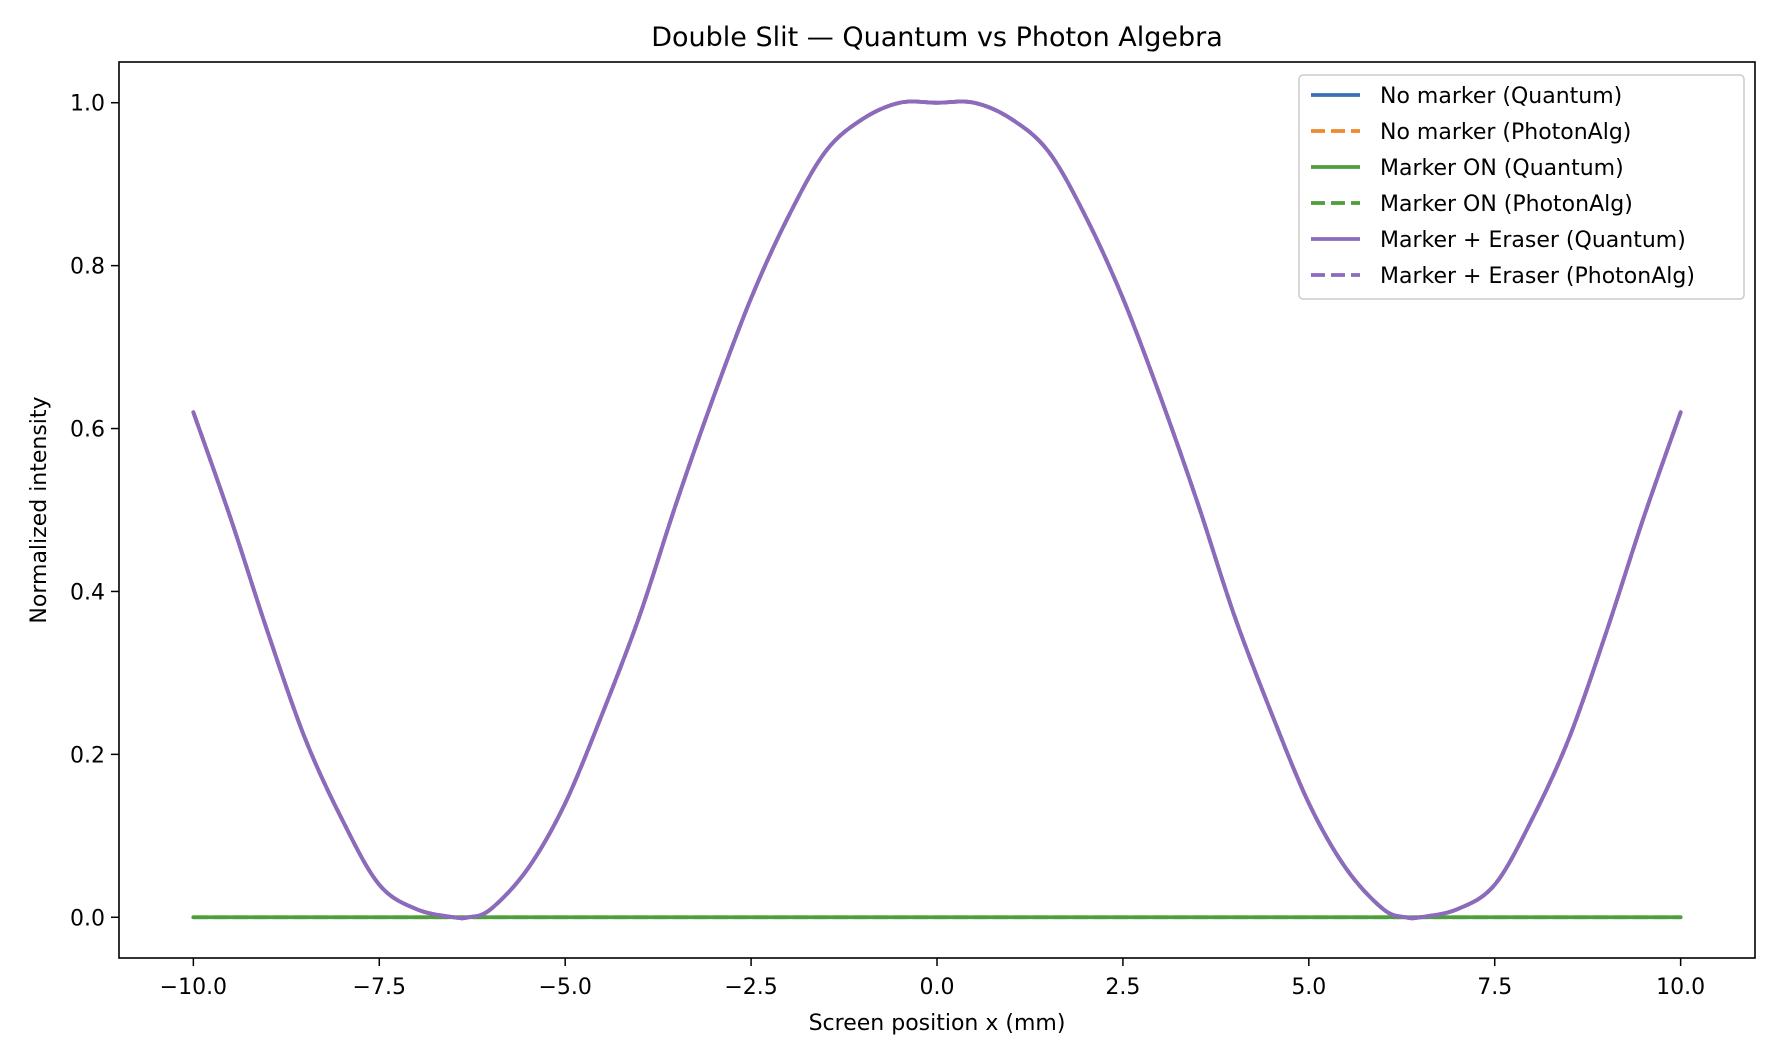  What do you see at coordinates (1502, 168) in the screenshot?
I see `legend-label: Marker ON (Quantum)` at bounding box center [1502, 168].